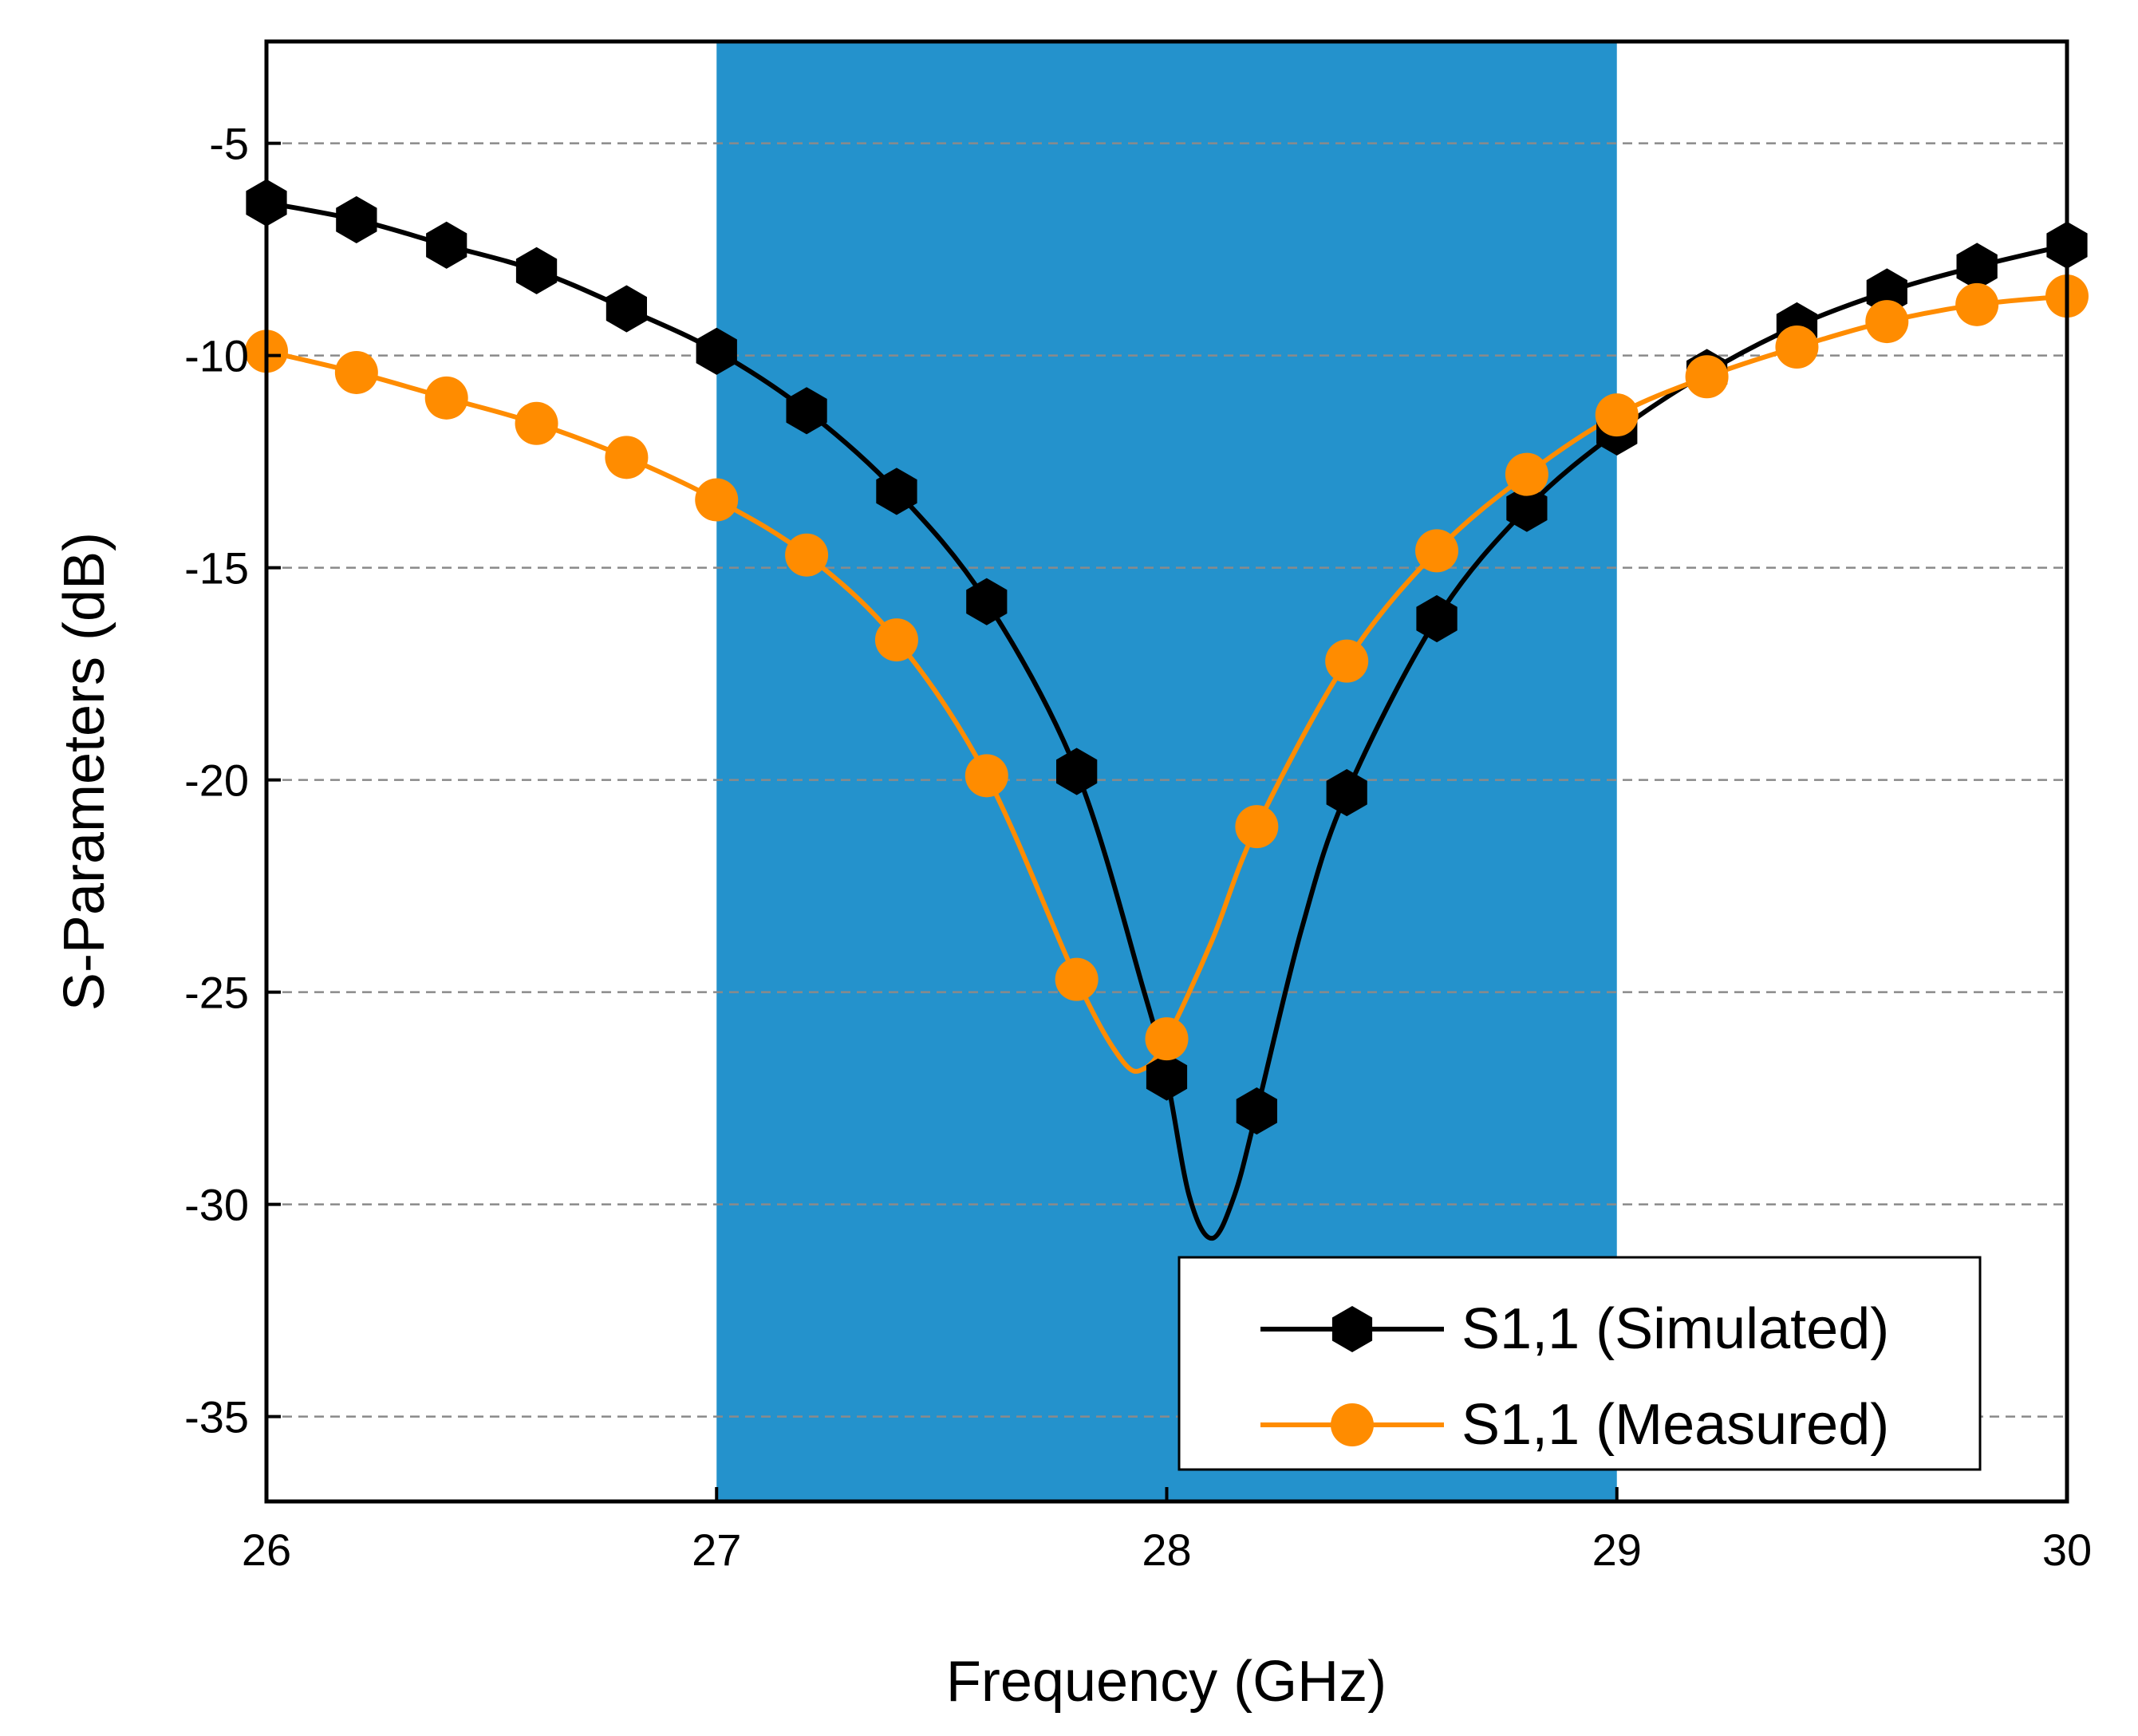 The image size is (2138, 1736). What do you see at coordinates (216, 1205) in the screenshot?
I see `y-tick-label: -30` at bounding box center [216, 1205].